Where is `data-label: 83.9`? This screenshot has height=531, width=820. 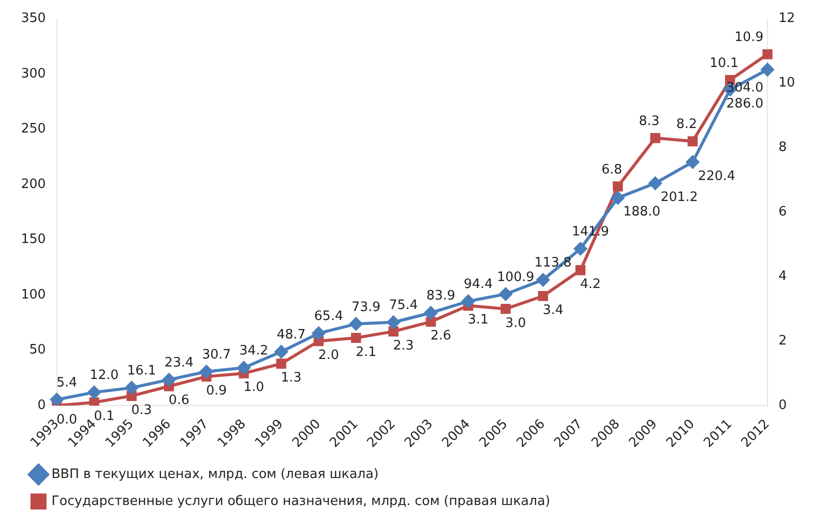
data-label: 83.9 is located at coordinates (441, 296).